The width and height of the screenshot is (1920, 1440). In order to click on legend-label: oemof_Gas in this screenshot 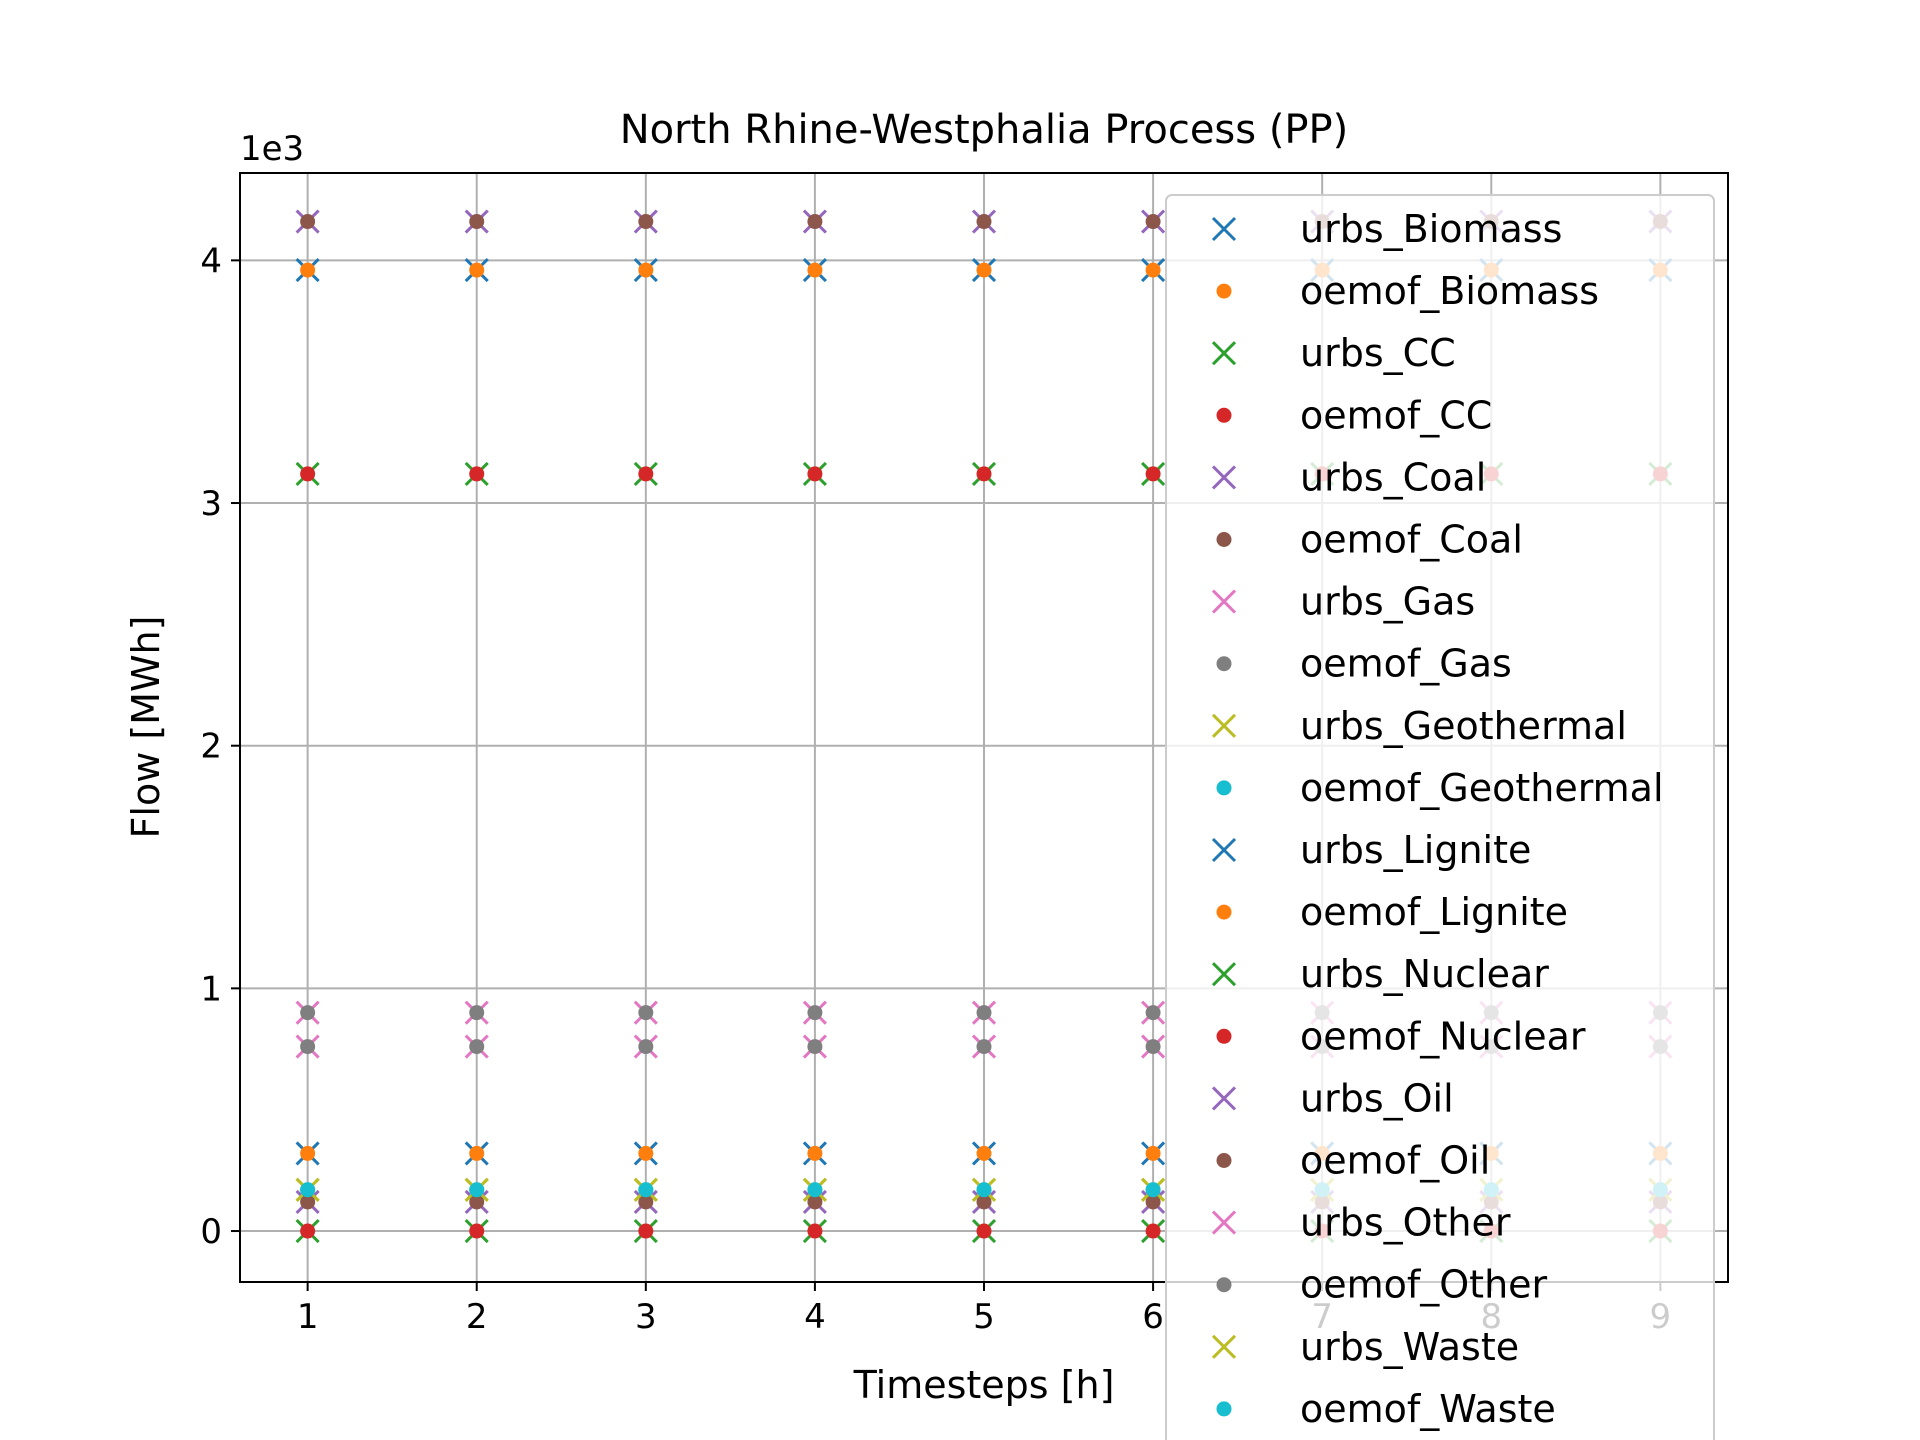, I will do `click(1406, 664)`.